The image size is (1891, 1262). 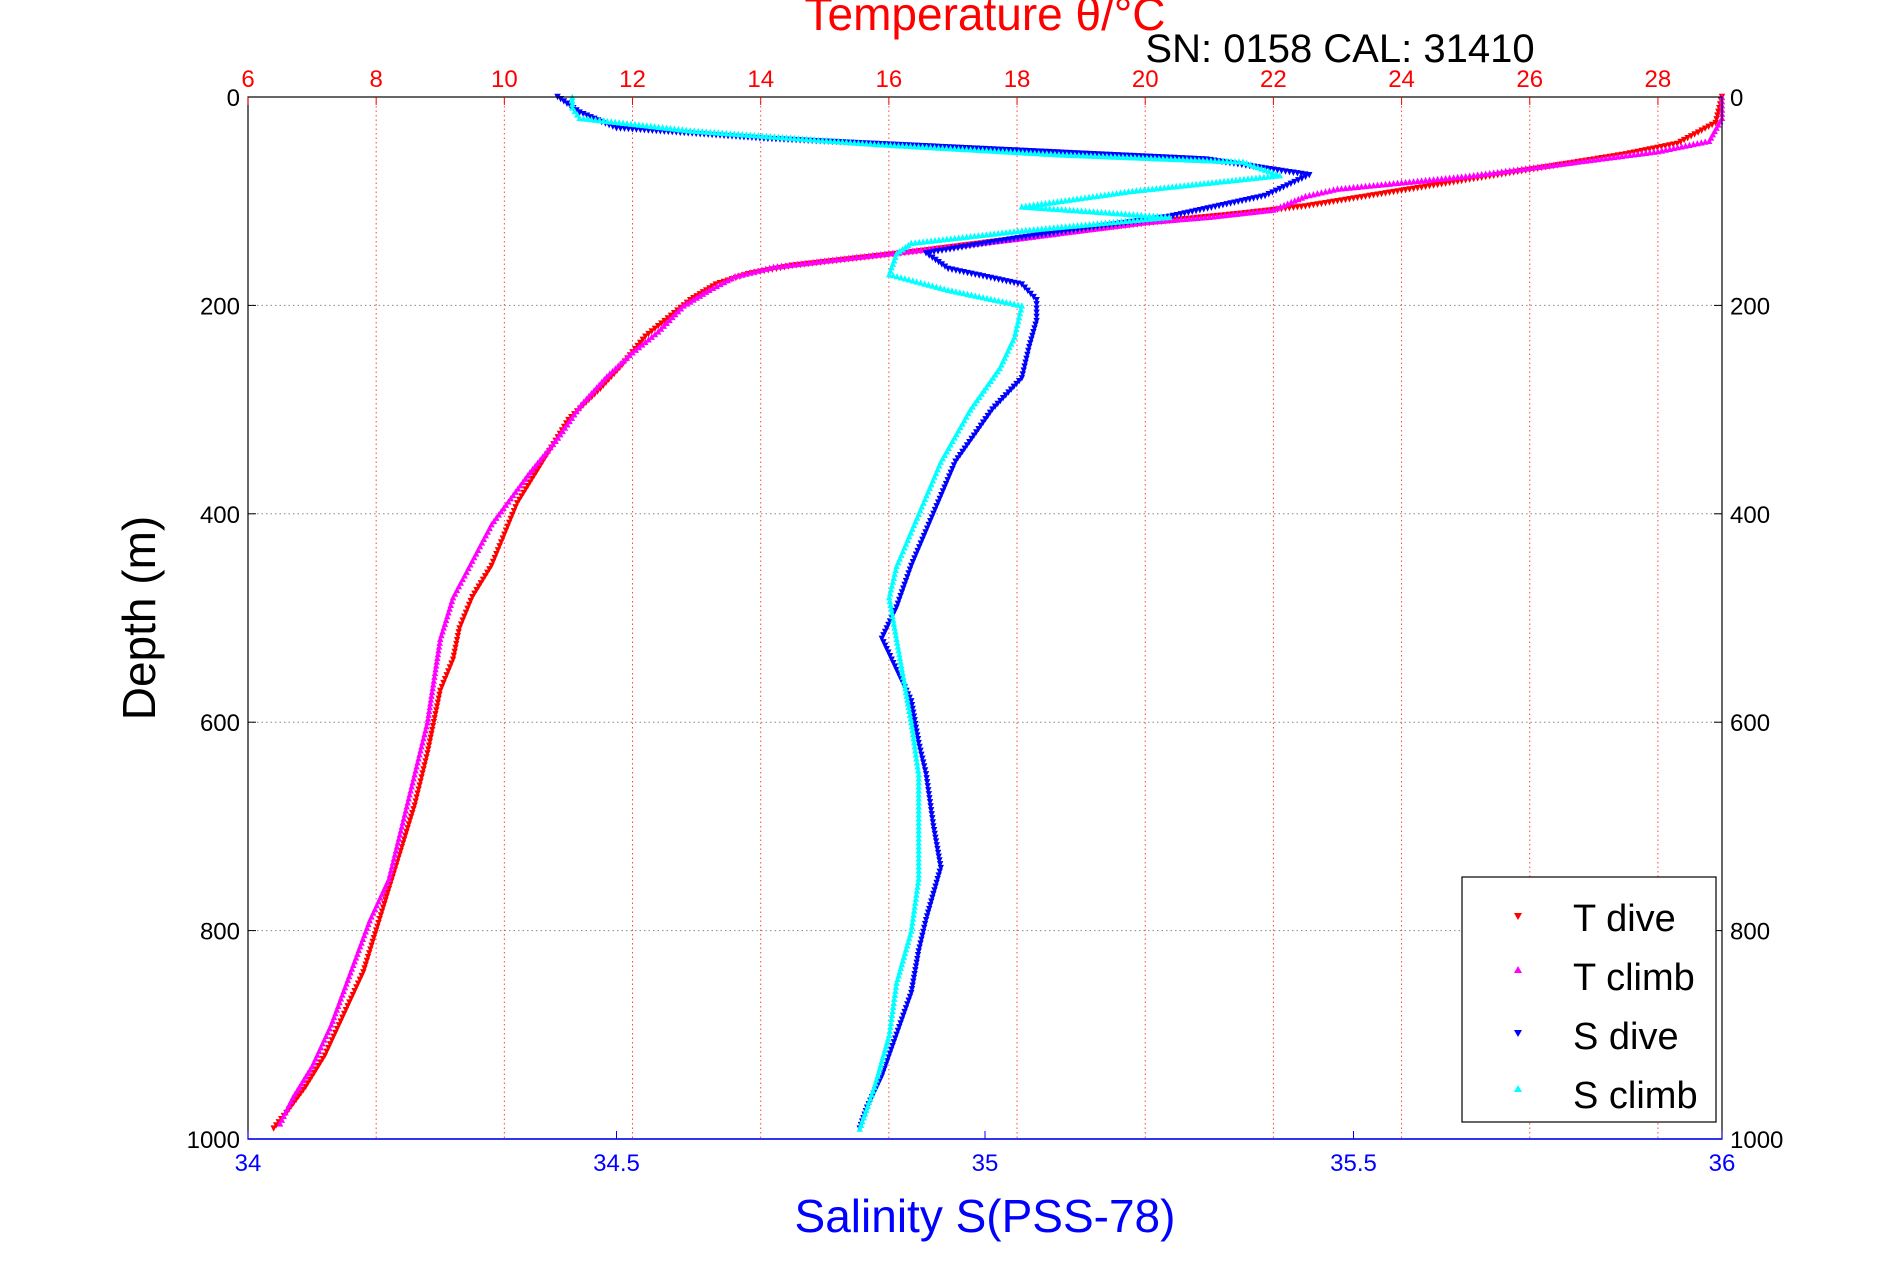 I want to click on temperature-tick-label: 18, so click(x=1017, y=79).